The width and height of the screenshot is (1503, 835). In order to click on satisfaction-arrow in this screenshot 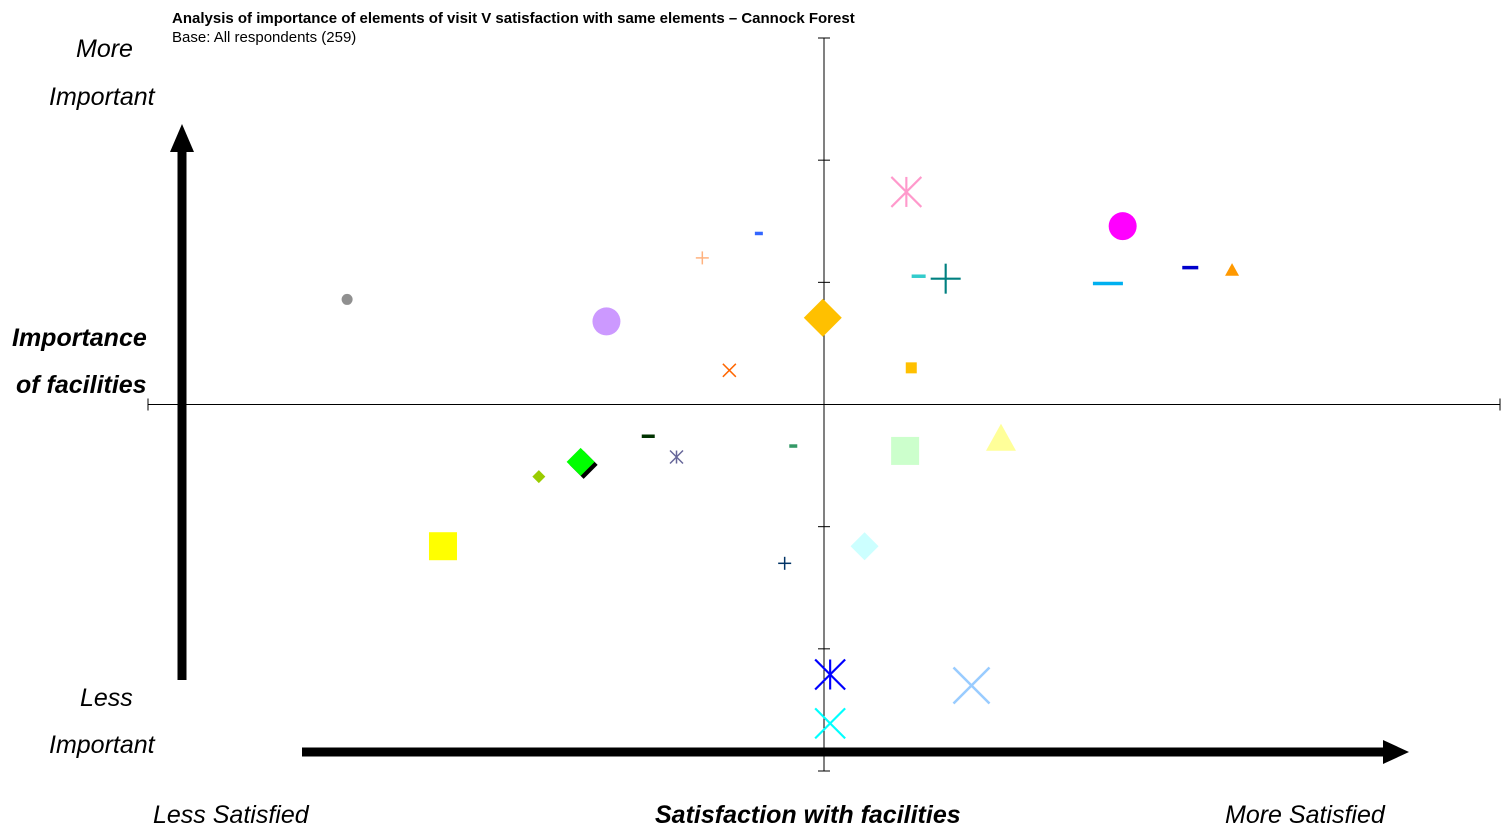, I will do `click(855, 752)`.